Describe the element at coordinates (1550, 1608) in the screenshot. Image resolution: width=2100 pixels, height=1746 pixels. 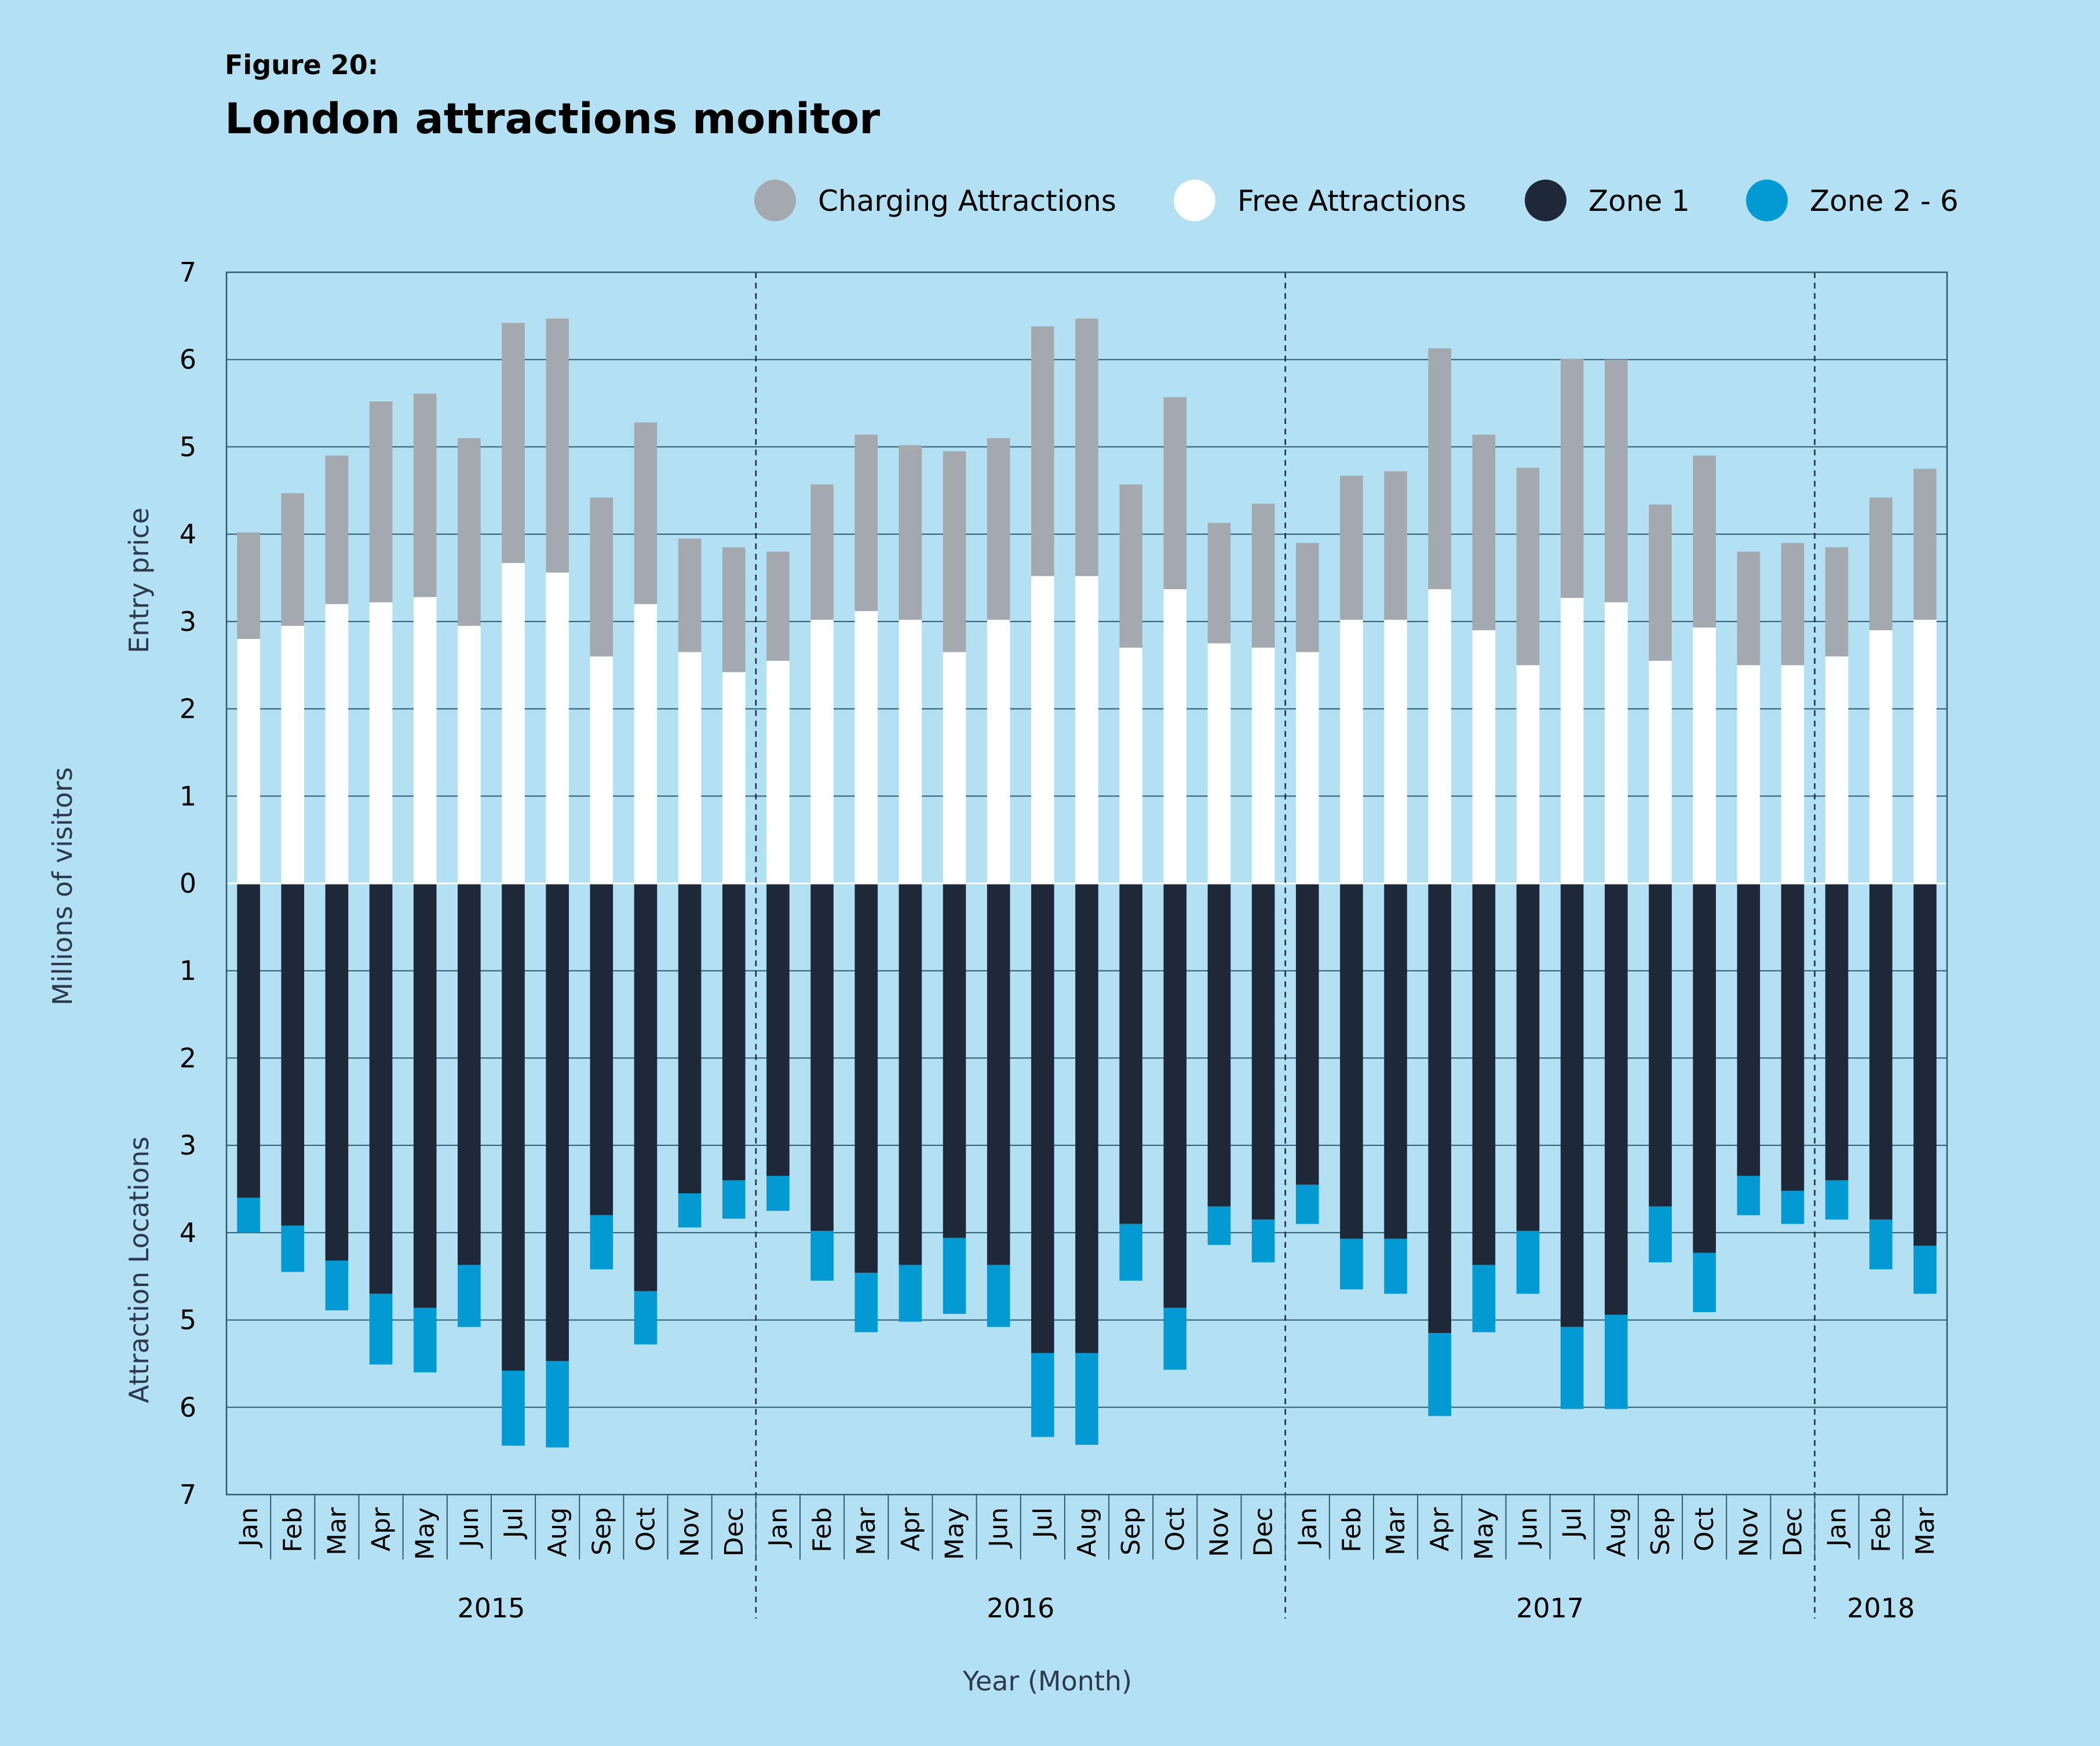
I see `year-label: 2017` at that location.